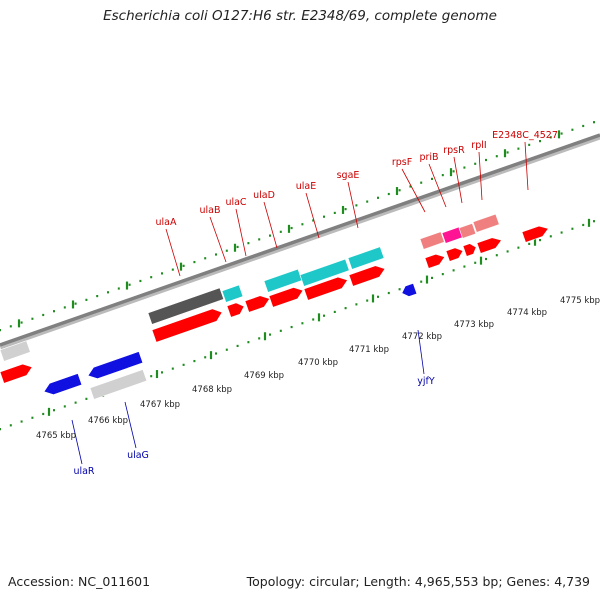 This screenshot has width=600, height=600. Describe the element at coordinates (432, 240) in the screenshot. I see `gene-rpsF-pink` at that location.